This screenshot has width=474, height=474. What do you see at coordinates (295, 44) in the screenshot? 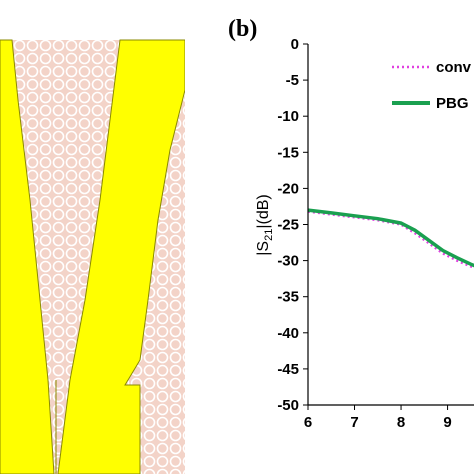
I see `y-tick-label: 0` at bounding box center [295, 44].